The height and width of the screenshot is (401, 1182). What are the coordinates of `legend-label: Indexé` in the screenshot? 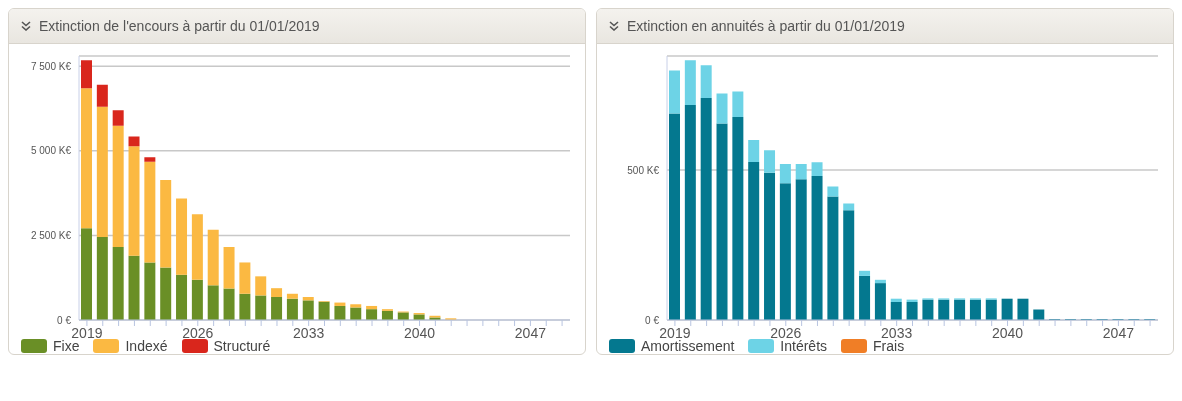 It's located at (146, 346).